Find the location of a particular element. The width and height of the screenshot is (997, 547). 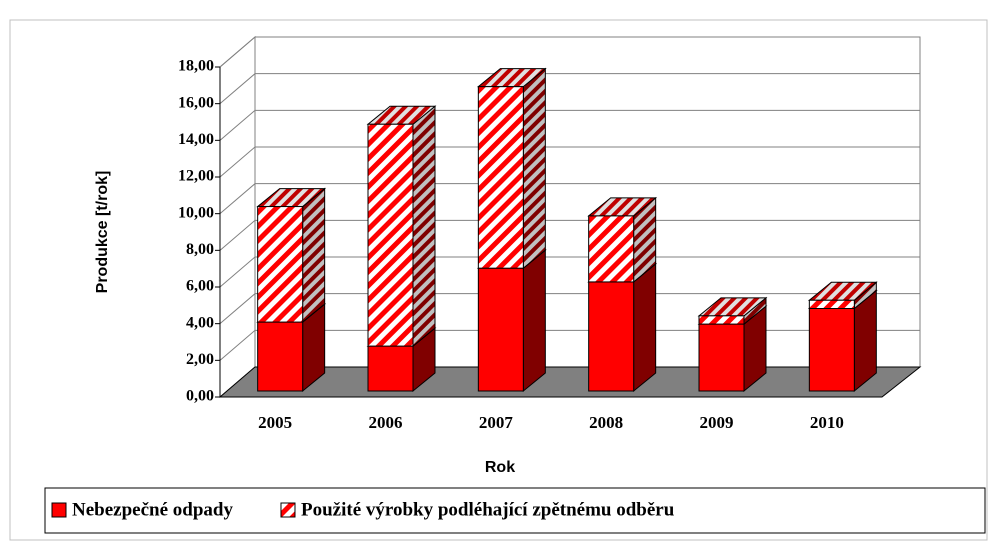

x-tick-label: 2009 is located at coordinates (717, 422).